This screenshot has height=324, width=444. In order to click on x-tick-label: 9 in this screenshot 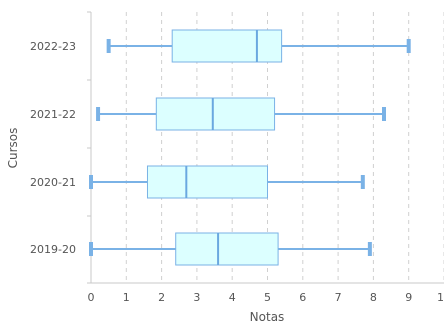, I will do `click(408, 297)`.